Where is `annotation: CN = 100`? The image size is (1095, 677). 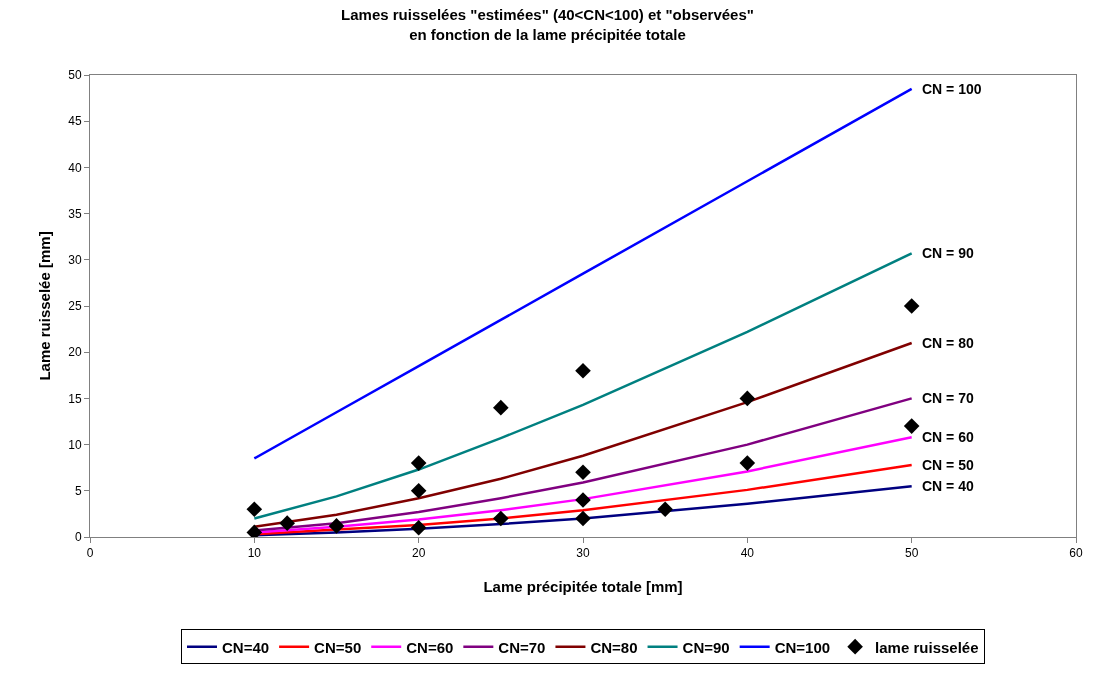
annotation: CN = 100 is located at coordinates (952, 89).